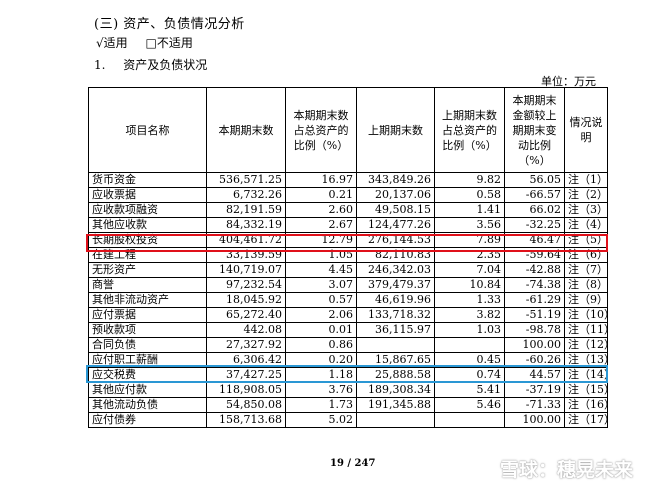  What do you see at coordinates (469, 375) in the screenshot?
I see `cell-prior-ratio: 0.74` at bounding box center [469, 375].